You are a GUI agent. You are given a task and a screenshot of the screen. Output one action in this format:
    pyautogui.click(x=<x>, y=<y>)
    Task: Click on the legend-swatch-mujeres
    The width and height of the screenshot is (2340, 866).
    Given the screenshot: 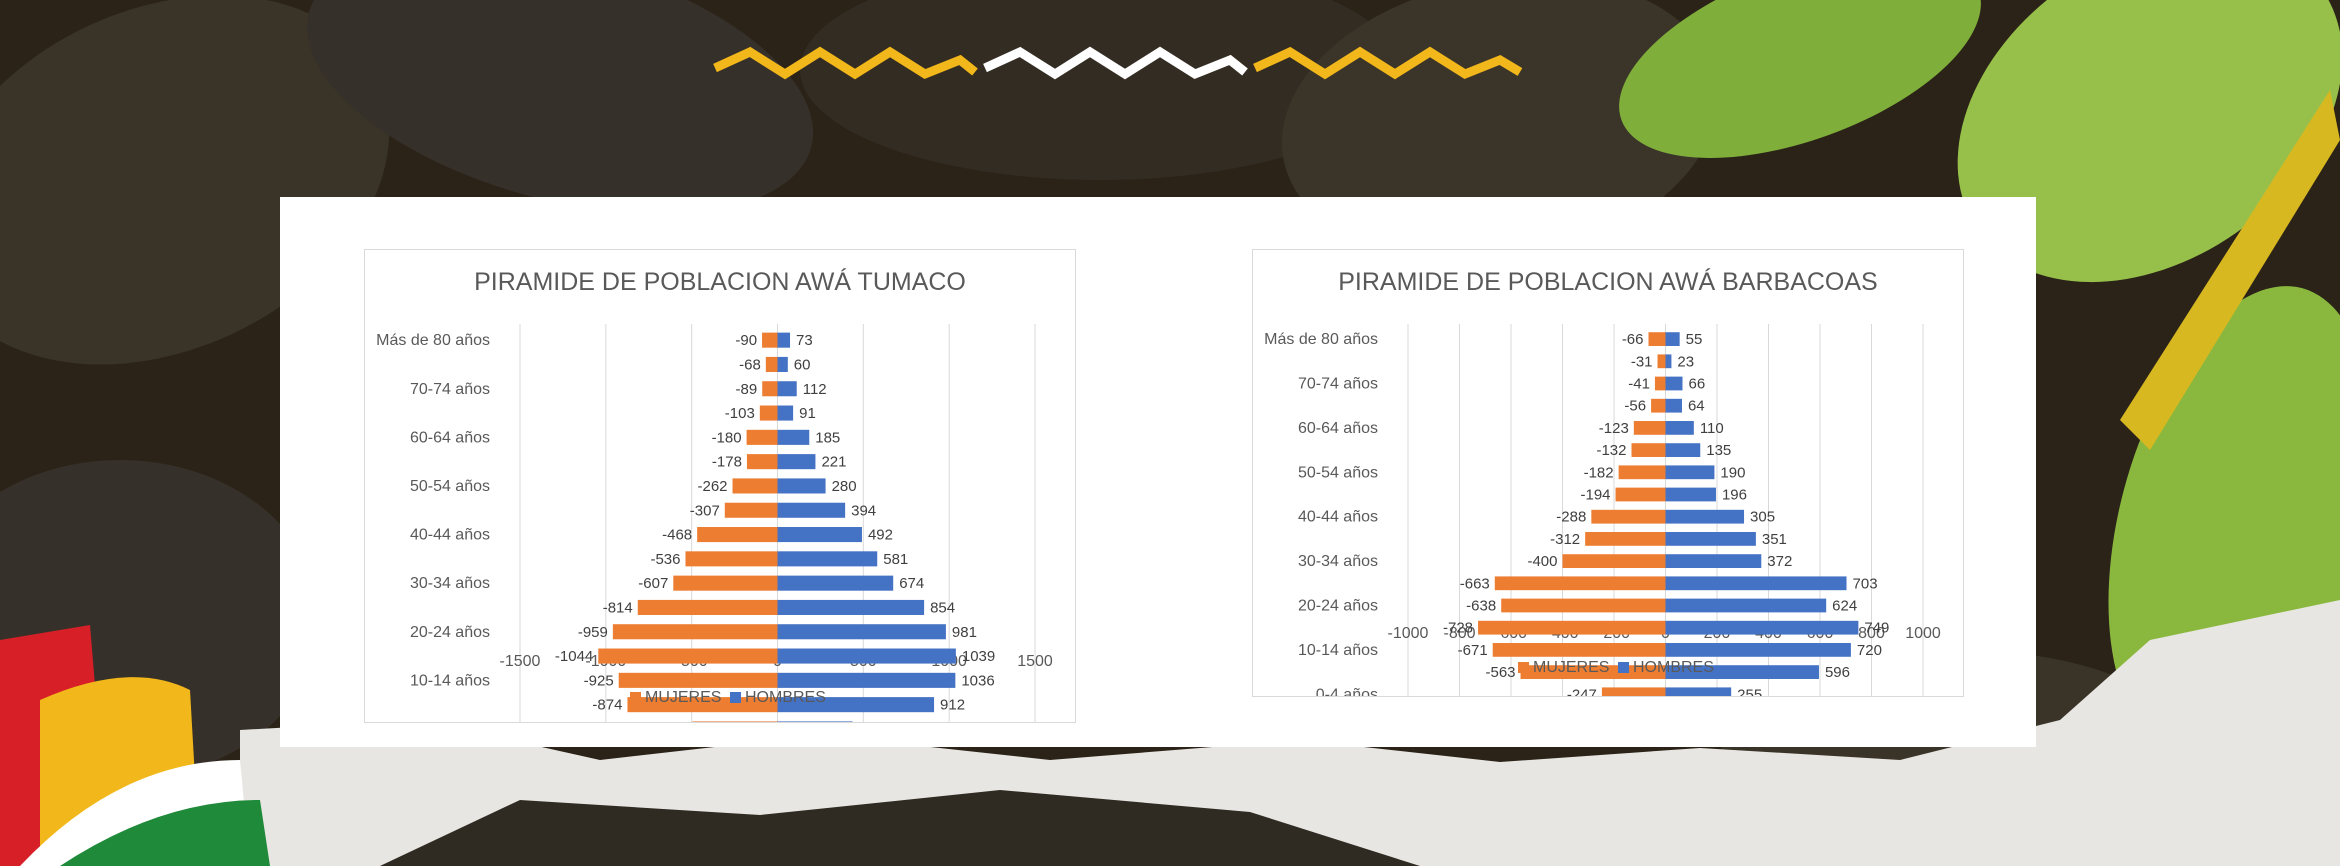 What is the action you would take?
    pyautogui.click(x=1523, y=667)
    